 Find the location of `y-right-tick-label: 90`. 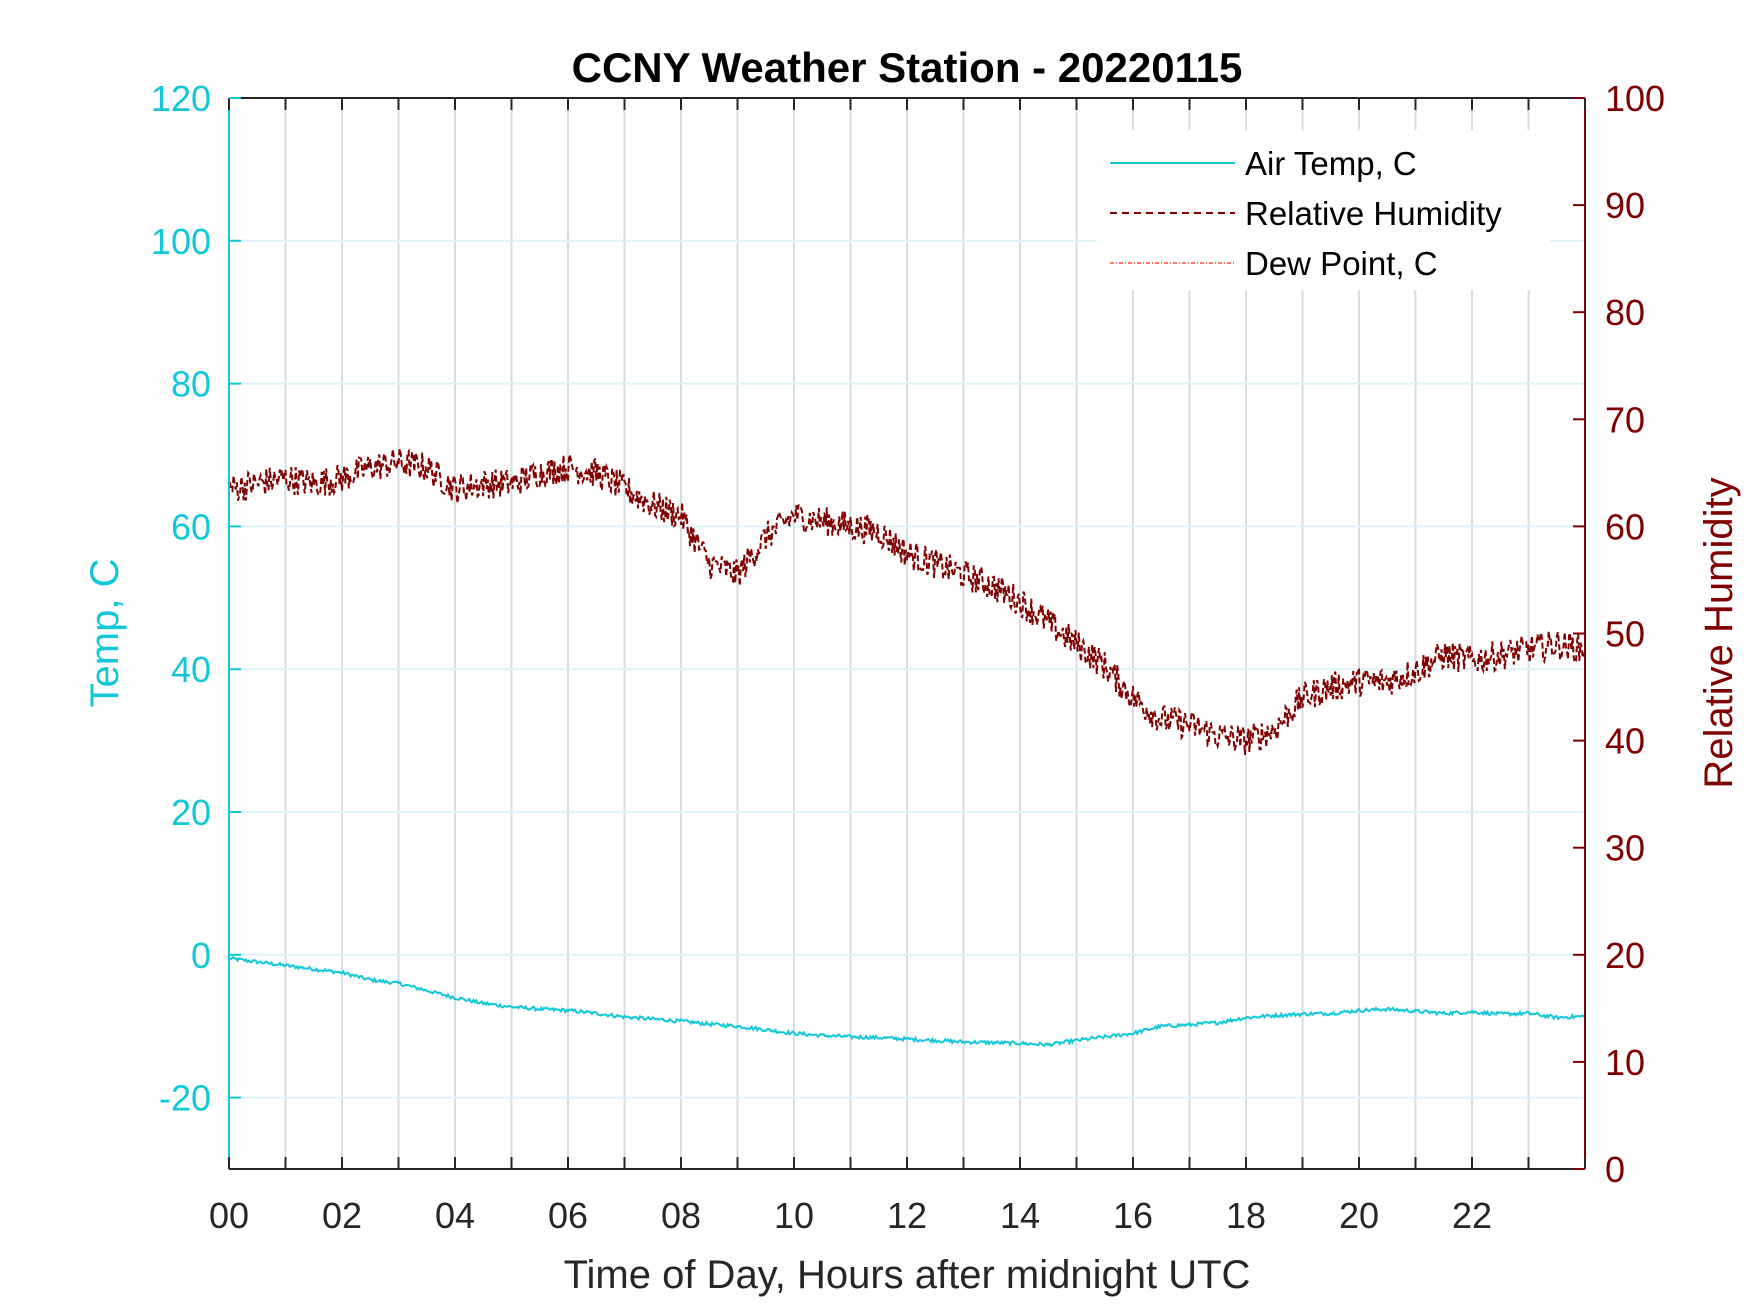

y-right-tick-label: 90 is located at coordinates (1625, 205).